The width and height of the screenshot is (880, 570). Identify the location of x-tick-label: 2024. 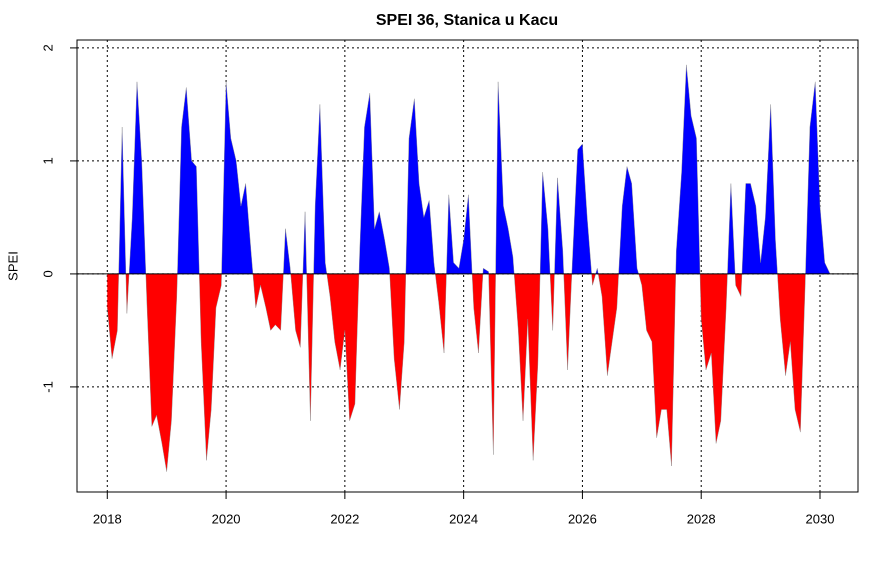
(463, 518).